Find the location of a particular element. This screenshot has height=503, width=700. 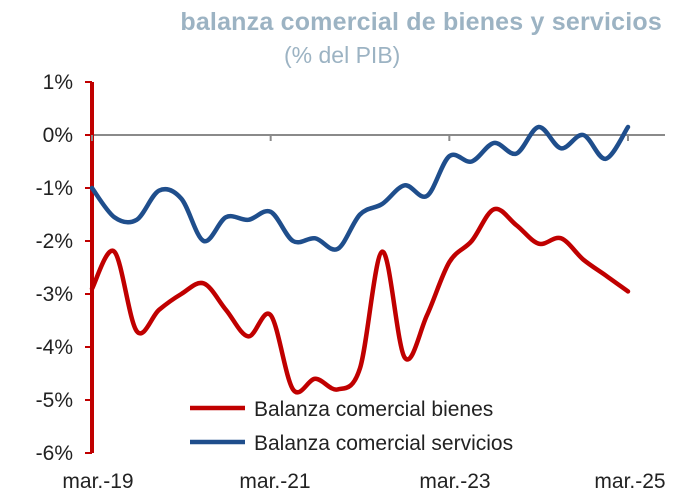

chart-title: balanza comercial de bienes y servicios is located at coordinates (421, 22).